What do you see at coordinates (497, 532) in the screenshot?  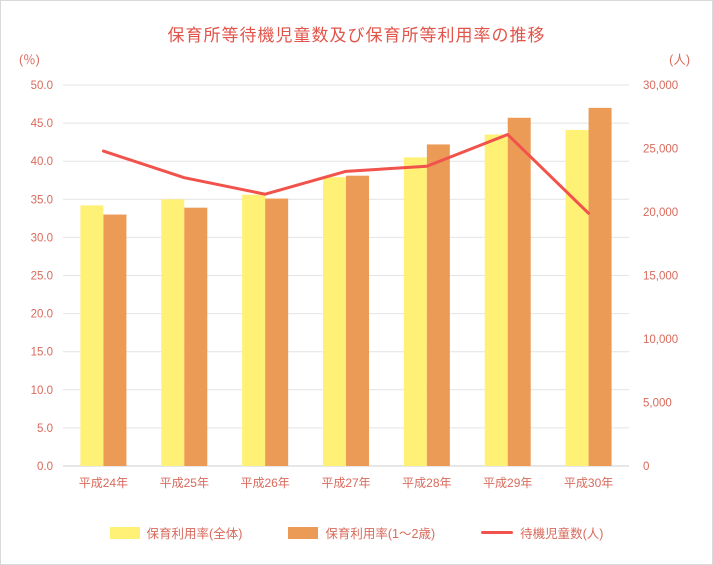 I see `legend-swatch-red-line` at bounding box center [497, 532].